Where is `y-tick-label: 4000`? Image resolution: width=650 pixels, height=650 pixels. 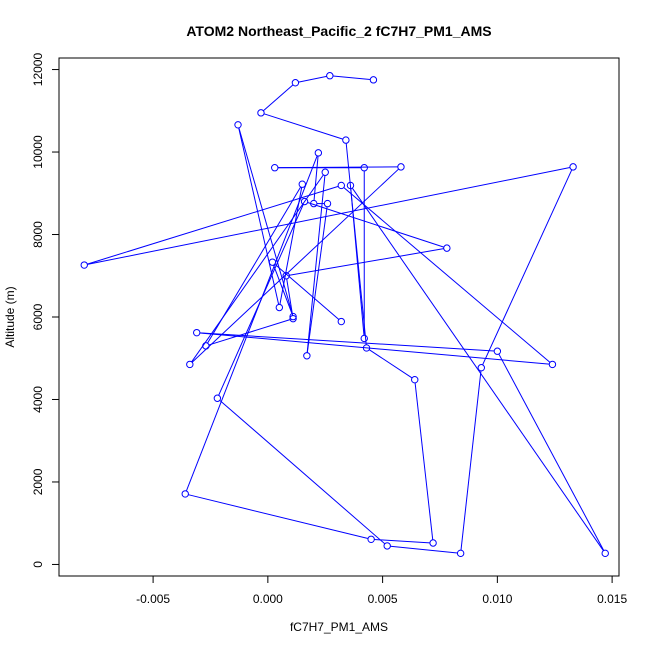
y-tick-label: 4000 is located at coordinates (38, 399).